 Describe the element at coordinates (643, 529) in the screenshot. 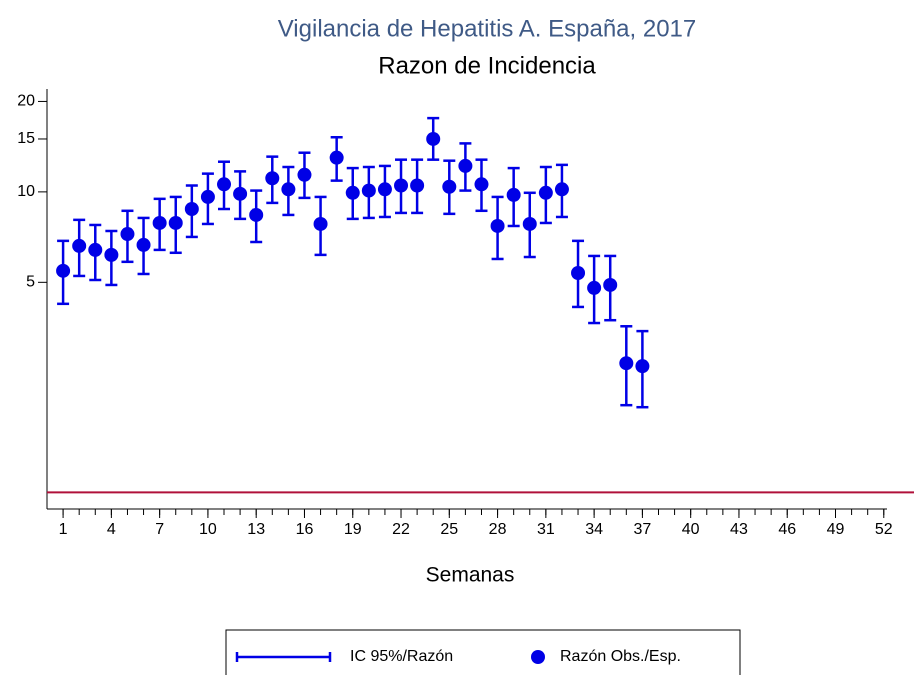

I see `x-tick-label: 37` at that location.